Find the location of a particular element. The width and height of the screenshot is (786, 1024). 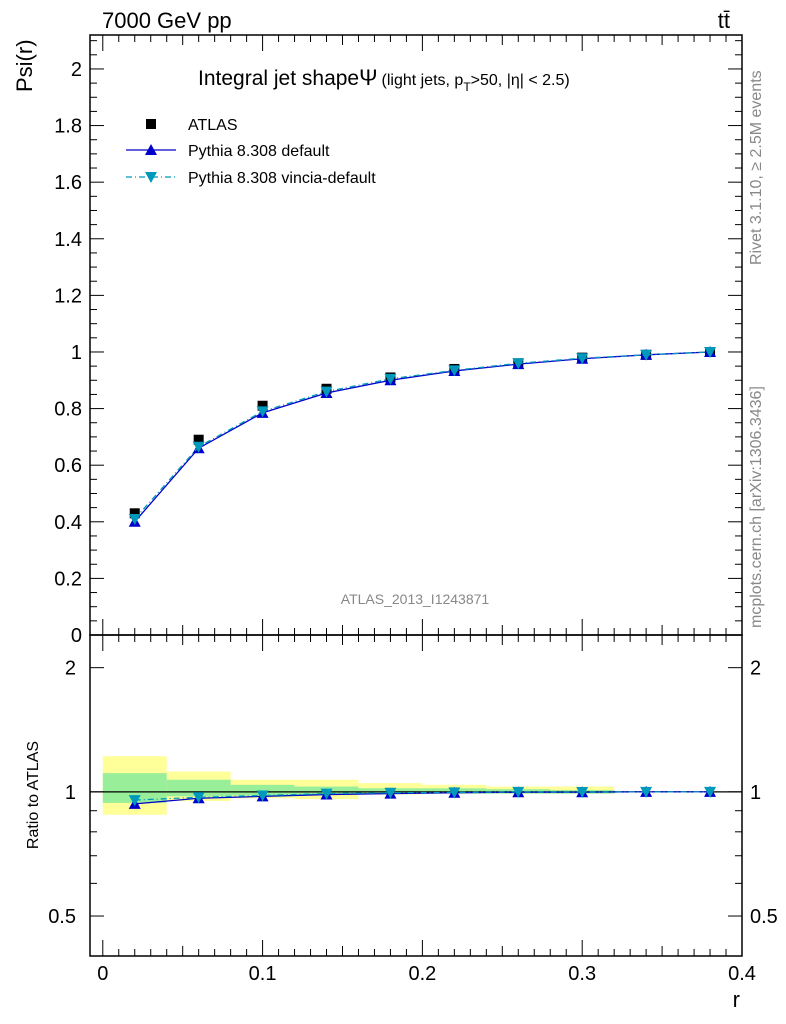

mcplots-label: mcplots.cern.ch [arXiv:1306.3436] is located at coordinates (756, 507).